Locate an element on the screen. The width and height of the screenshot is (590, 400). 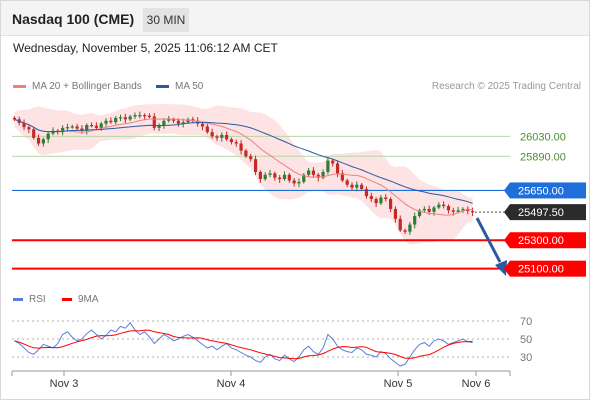
rsi-tick-70: 70 is located at coordinates (526, 322).